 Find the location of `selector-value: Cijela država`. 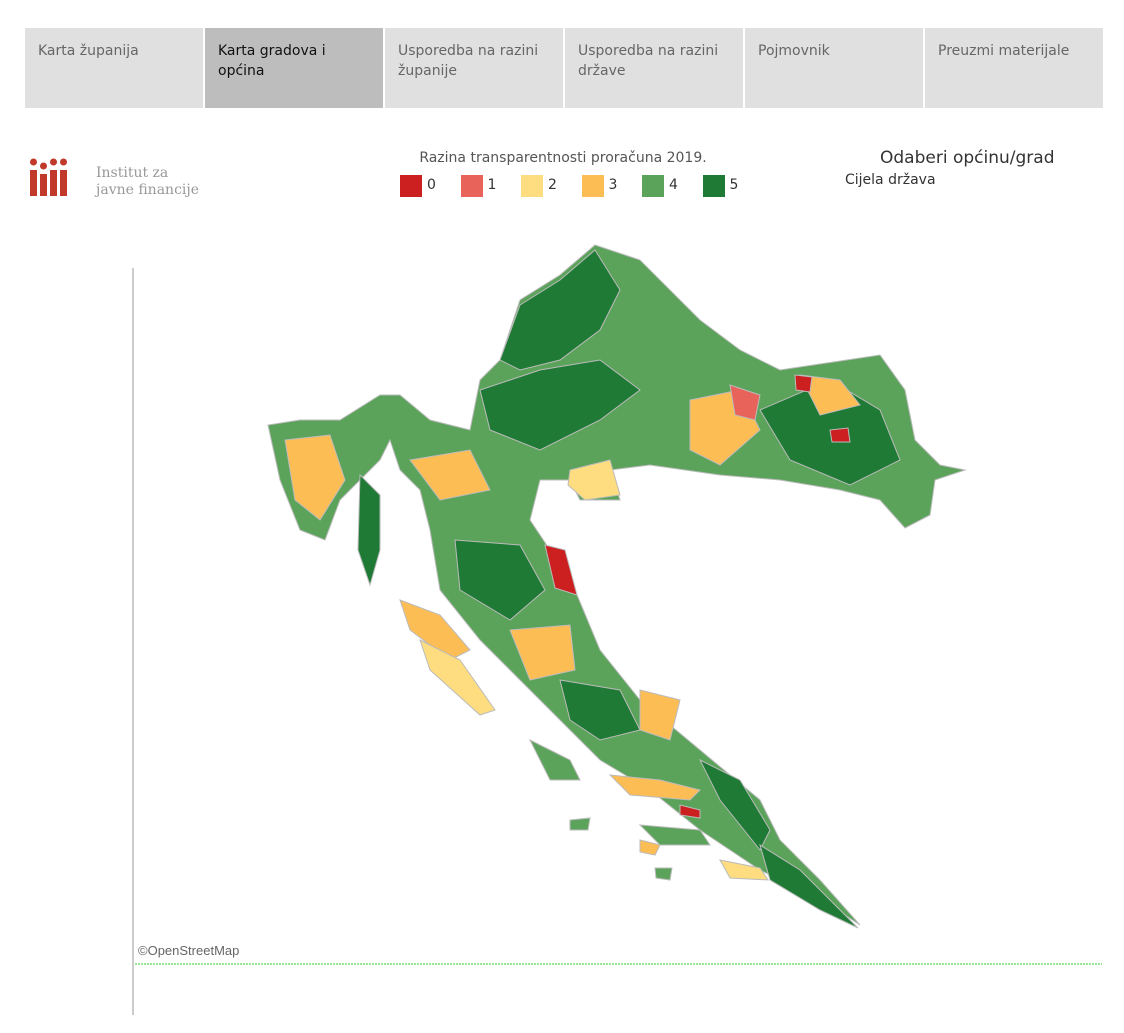

selector-value: Cijela država is located at coordinates (890, 180).